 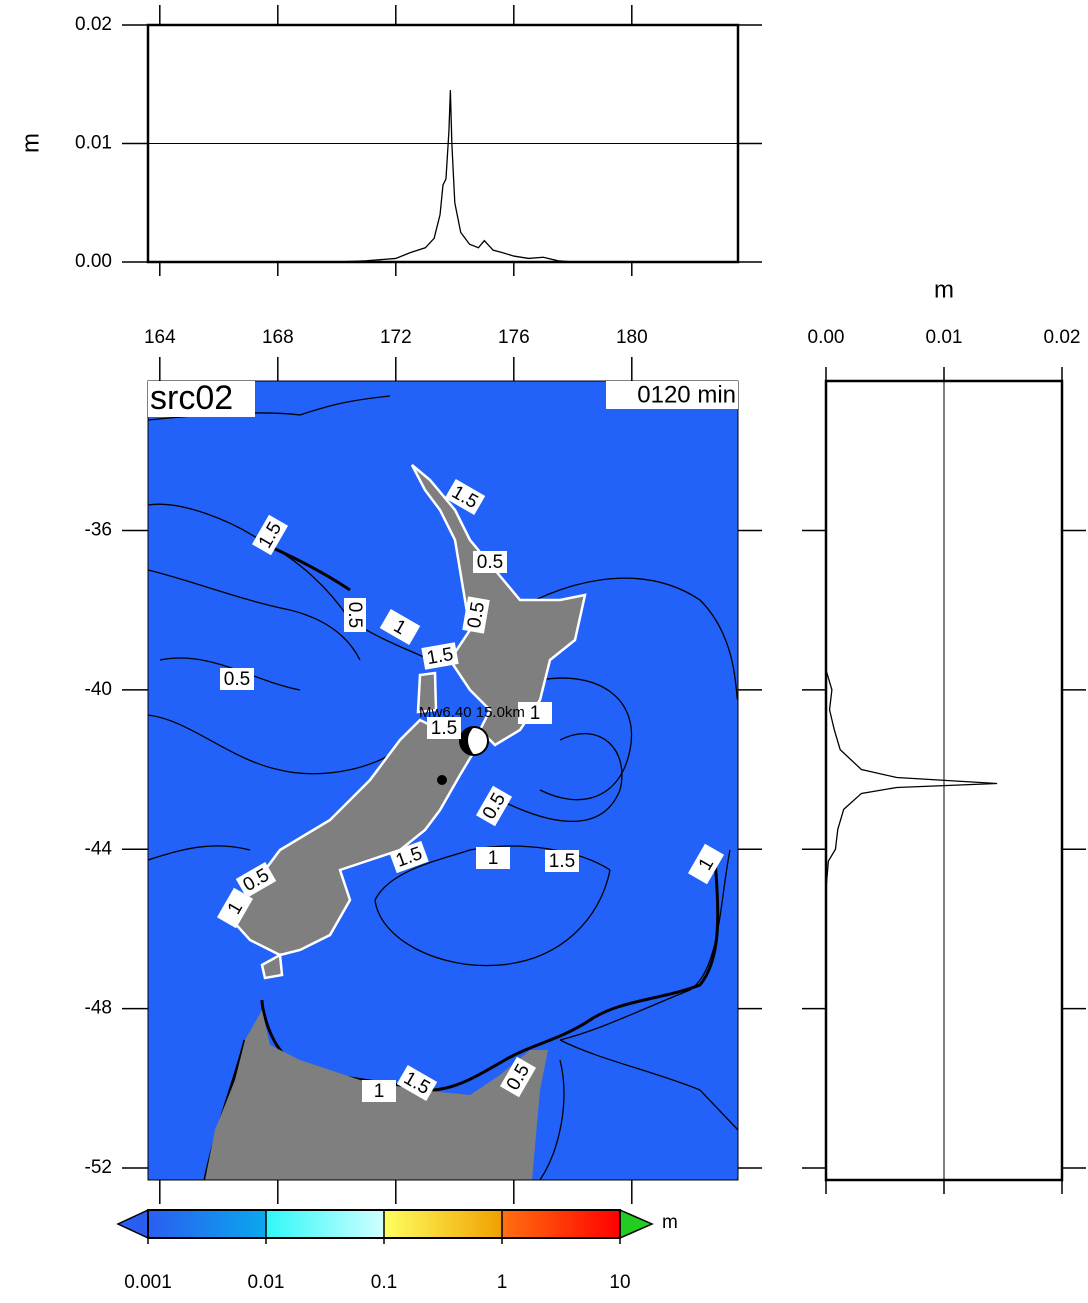 I want to click on x-tick-label: 168, so click(x=278, y=337).